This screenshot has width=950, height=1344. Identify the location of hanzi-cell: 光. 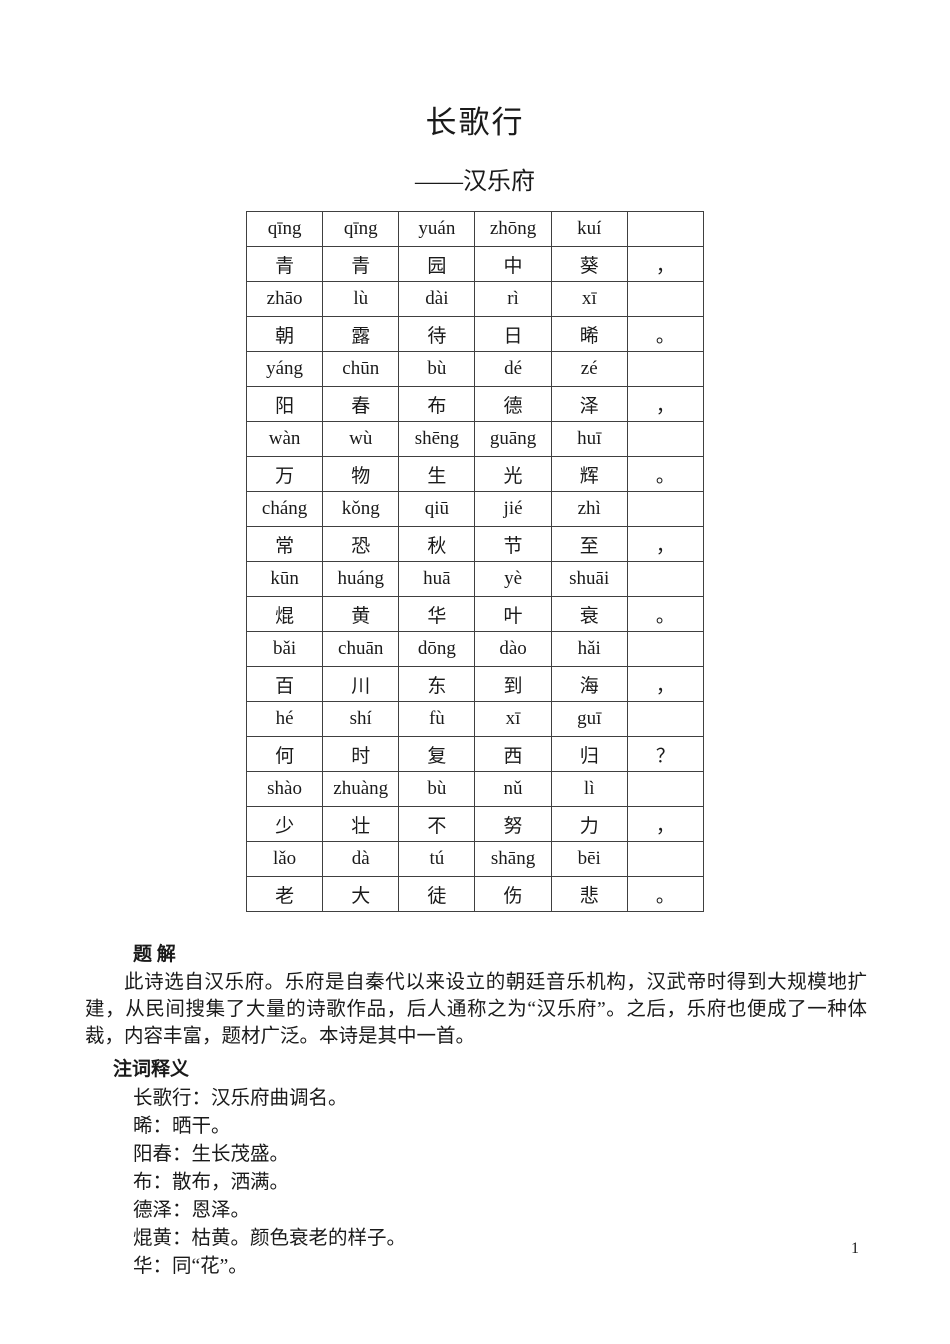
(513, 474).